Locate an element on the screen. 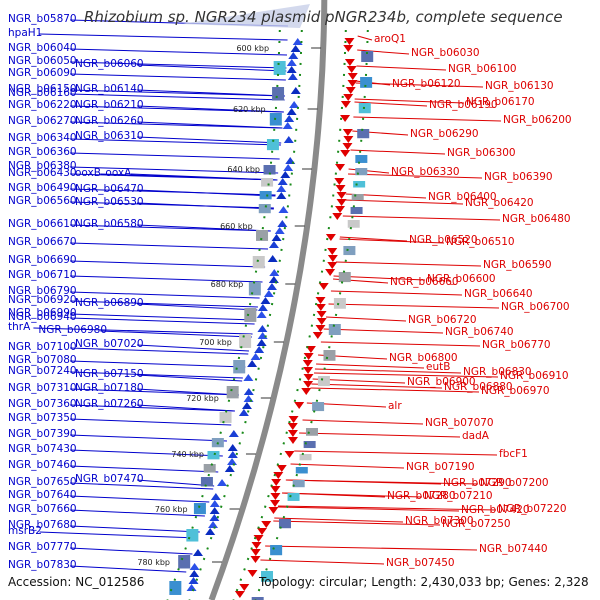 This screenshot has height=600, width=600. gene-label: NGR_b06170 is located at coordinates (500, 102).